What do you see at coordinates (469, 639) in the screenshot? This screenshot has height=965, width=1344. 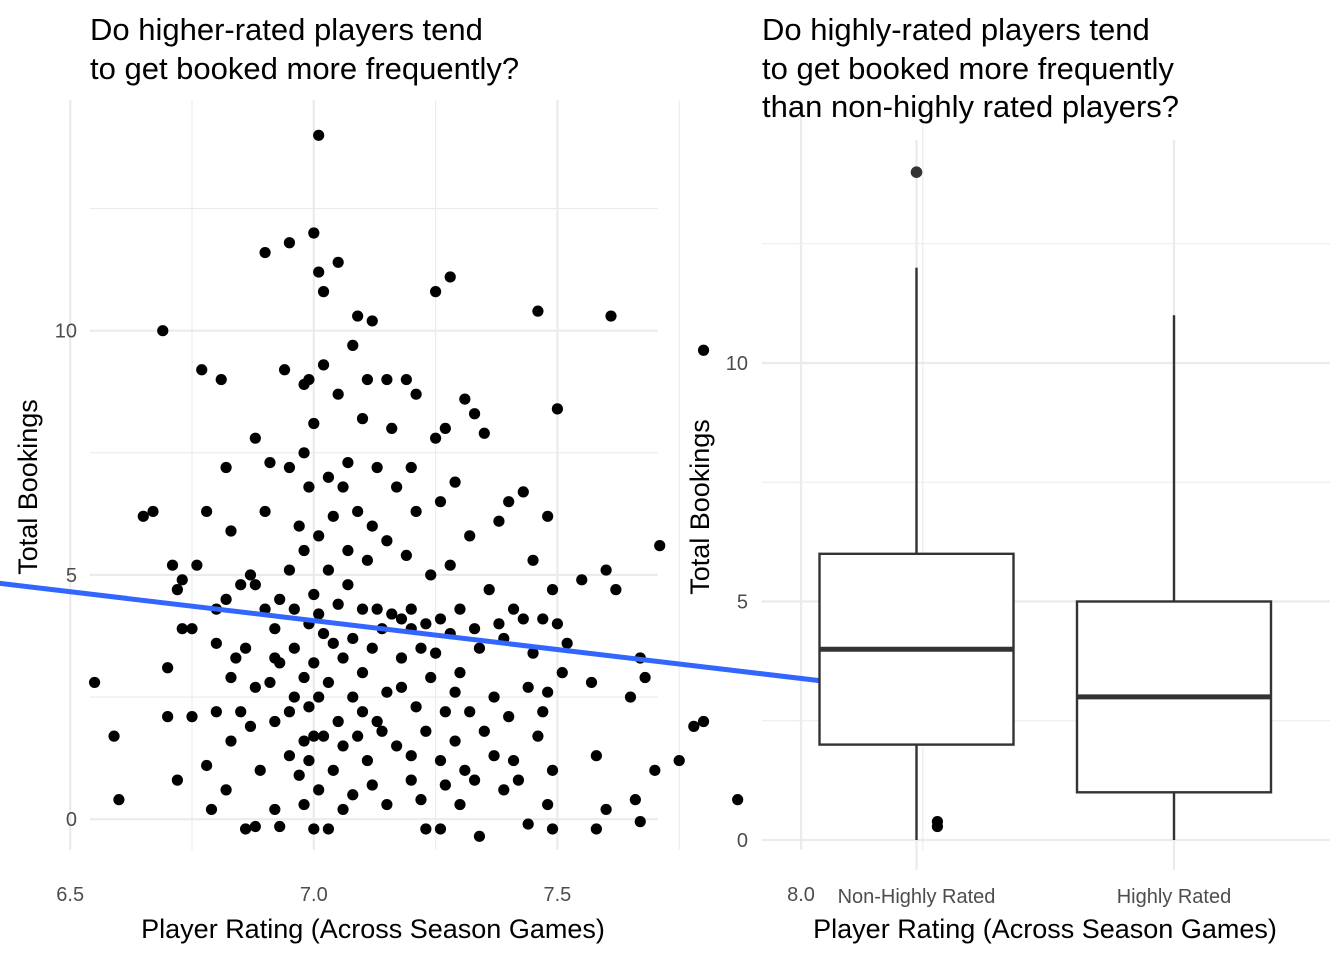 I see `trend-line` at bounding box center [469, 639].